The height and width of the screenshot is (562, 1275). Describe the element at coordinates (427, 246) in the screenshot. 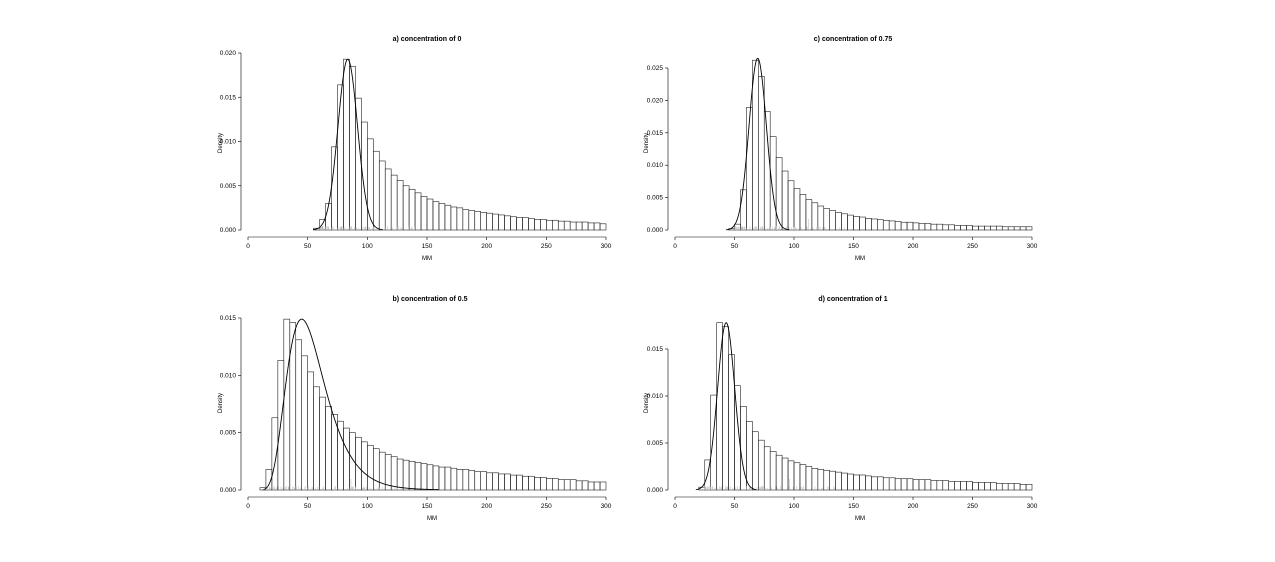

I see `panel-a-x-tick-label: 150` at that location.